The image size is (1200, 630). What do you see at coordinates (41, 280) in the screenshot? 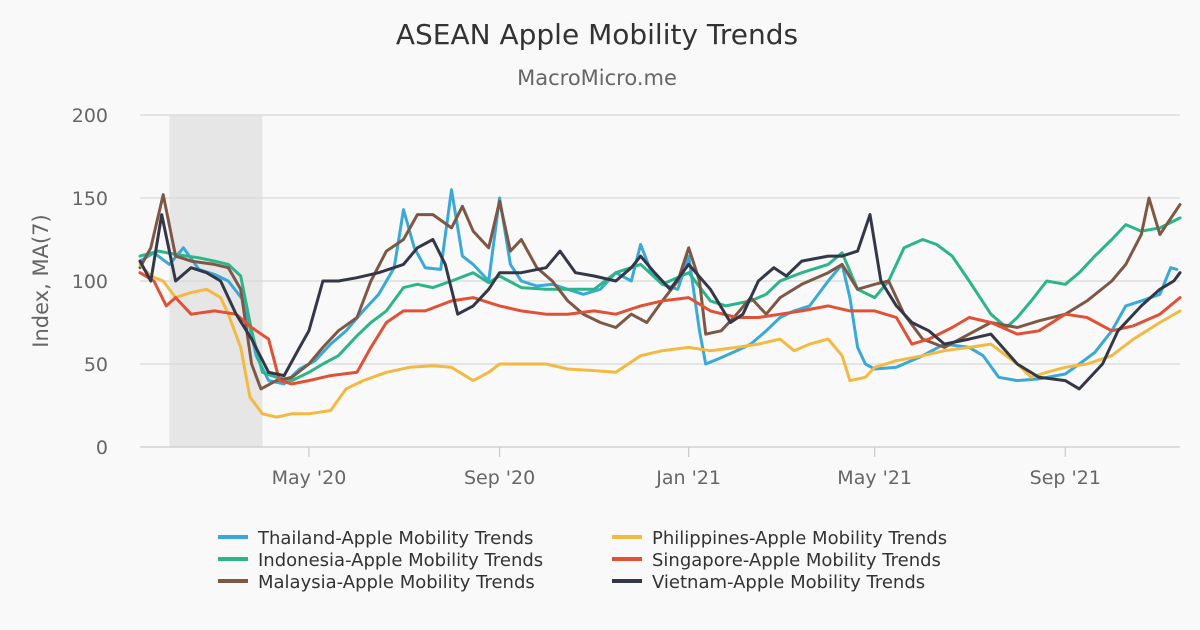
I see `y-axis-label: Index, MA(7)` at bounding box center [41, 280].